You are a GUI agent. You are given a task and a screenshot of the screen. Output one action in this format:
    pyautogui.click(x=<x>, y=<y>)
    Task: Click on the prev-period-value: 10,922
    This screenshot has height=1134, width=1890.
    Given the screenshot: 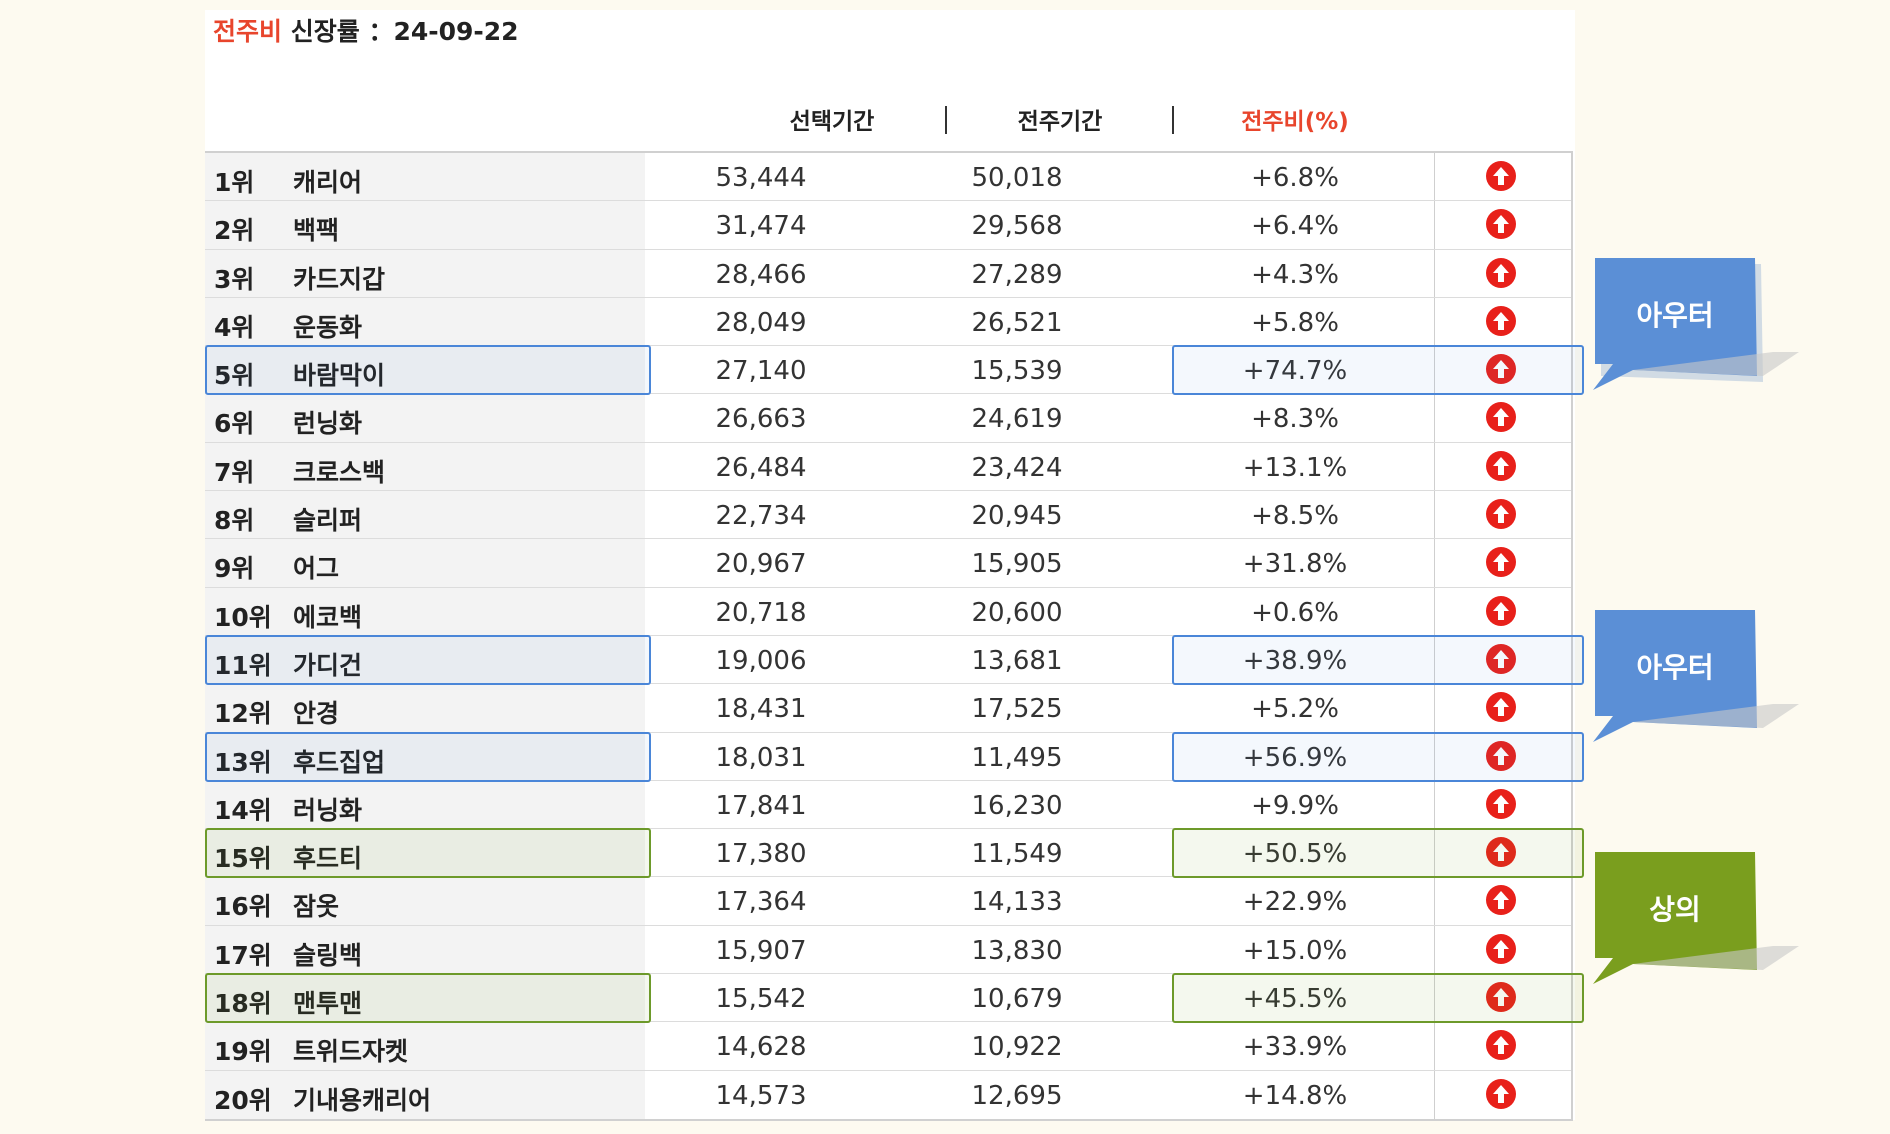 What is the action you would take?
    pyautogui.click(x=1017, y=1047)
    